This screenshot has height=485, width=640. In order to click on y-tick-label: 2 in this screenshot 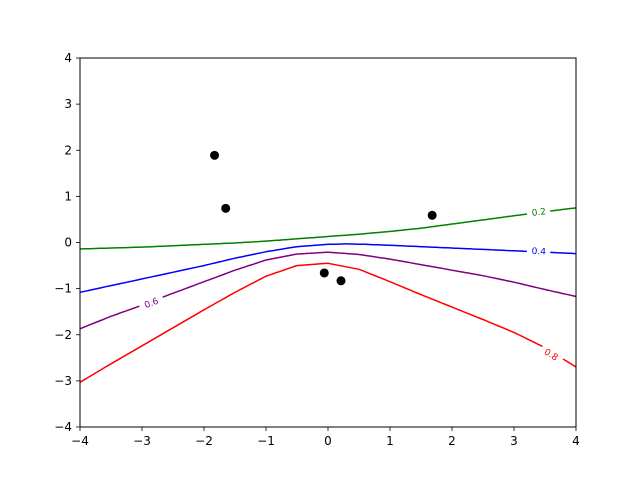, I will do `click(68, 150)`.